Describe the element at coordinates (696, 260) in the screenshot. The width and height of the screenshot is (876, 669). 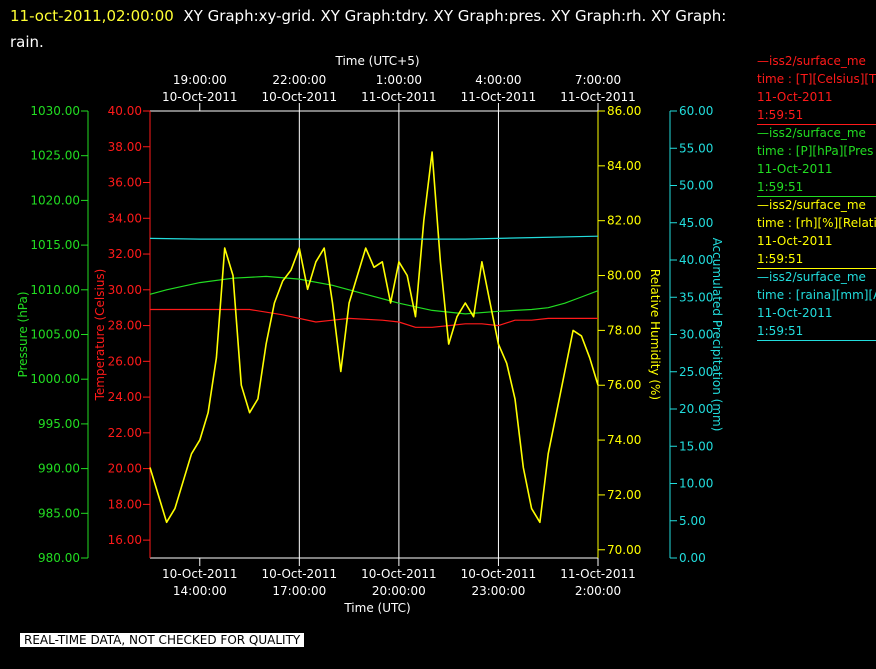
I see `precipitation-tick-label: 40.00` at that location.